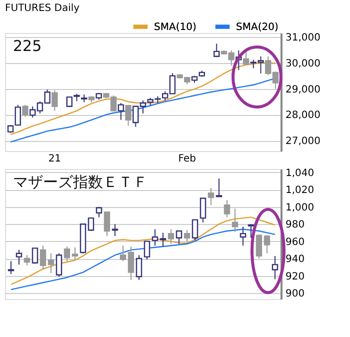 This screenshot has height=337, width=350. I want to click on chart-title: マザーズ指数ＥＴＦ, so click(80, 182).